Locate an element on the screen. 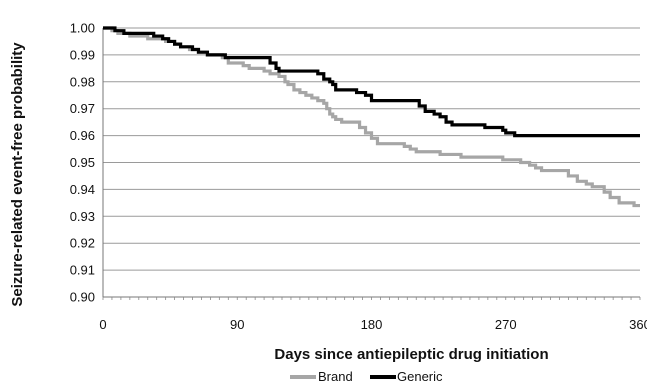 The image size is (647, 390). legend-label-generic: Generic is located at coordinates (420, 376).